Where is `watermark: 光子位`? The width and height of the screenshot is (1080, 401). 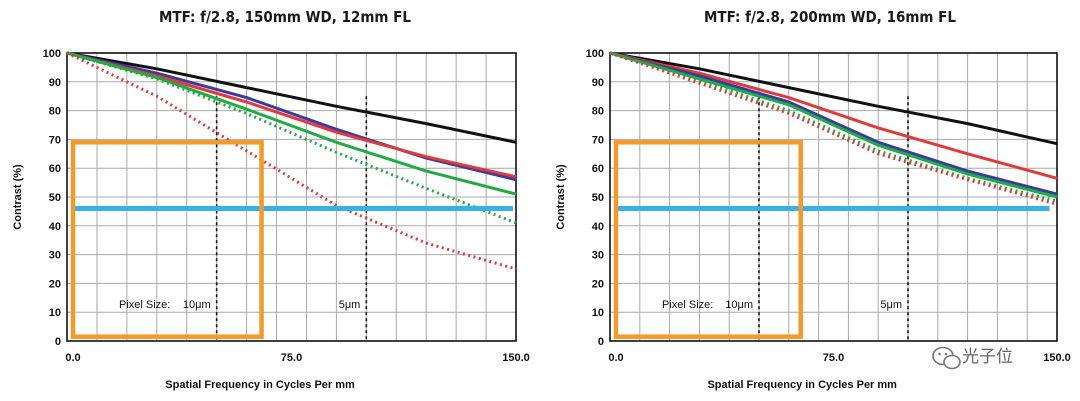 watermark: 光子位 is located at coordinates (972, 358).